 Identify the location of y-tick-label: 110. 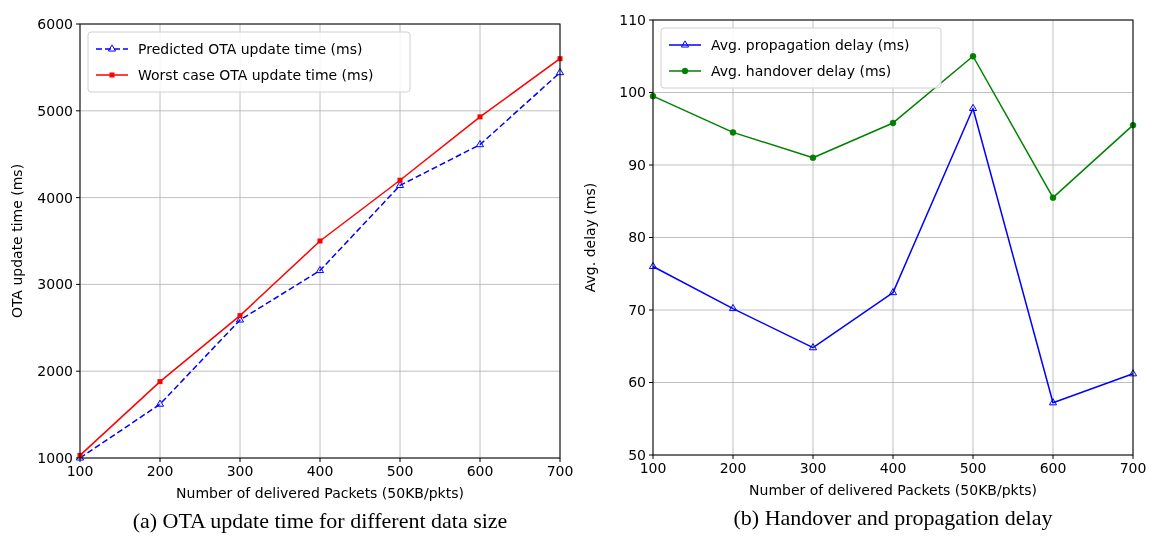
(632, 19).